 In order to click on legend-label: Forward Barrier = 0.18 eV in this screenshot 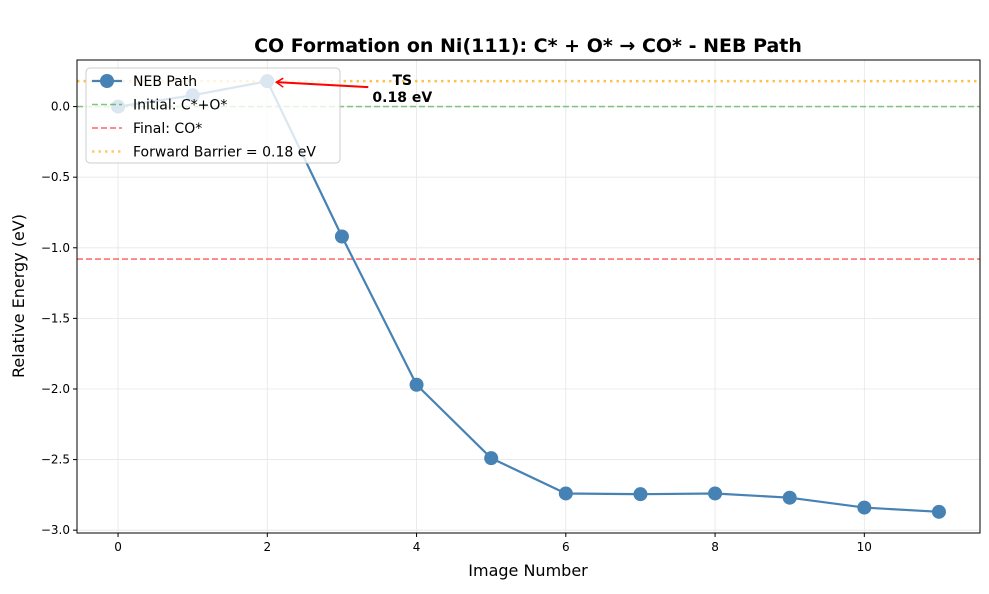, I will do `click(224, 153)`.